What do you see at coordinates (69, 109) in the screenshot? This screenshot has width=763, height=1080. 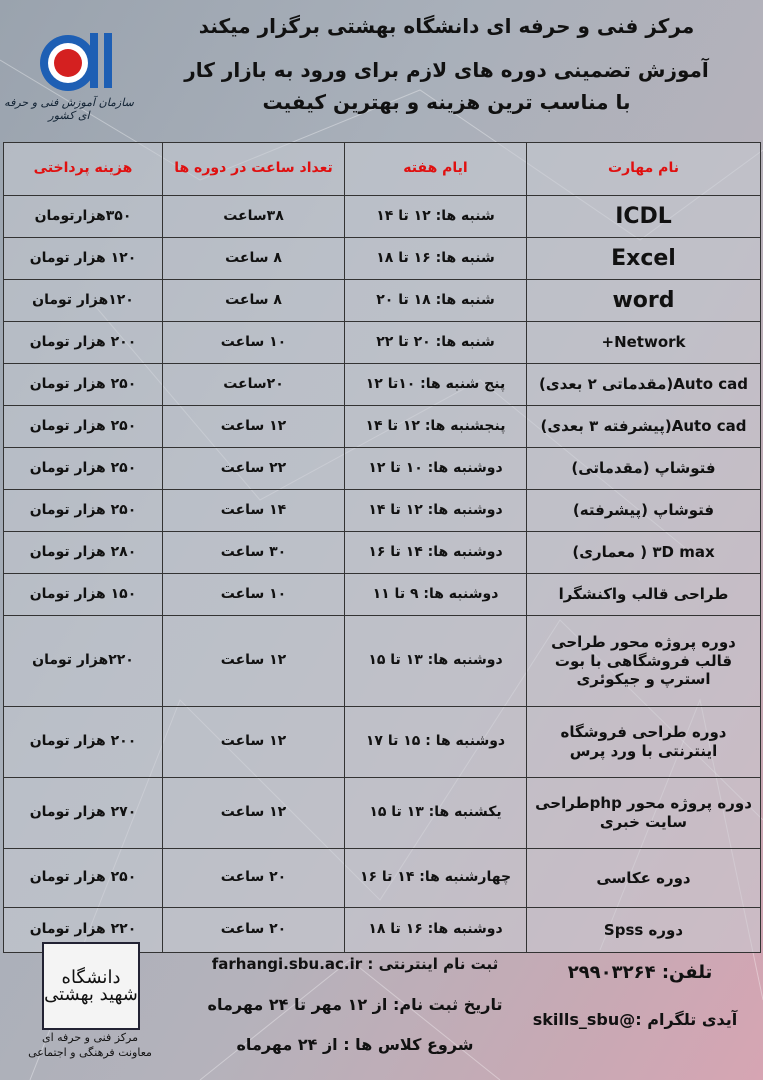 I see `logo-caption: سازمان آموزش فنی و حرفه ای کشور` at bounding box center [69, 109].